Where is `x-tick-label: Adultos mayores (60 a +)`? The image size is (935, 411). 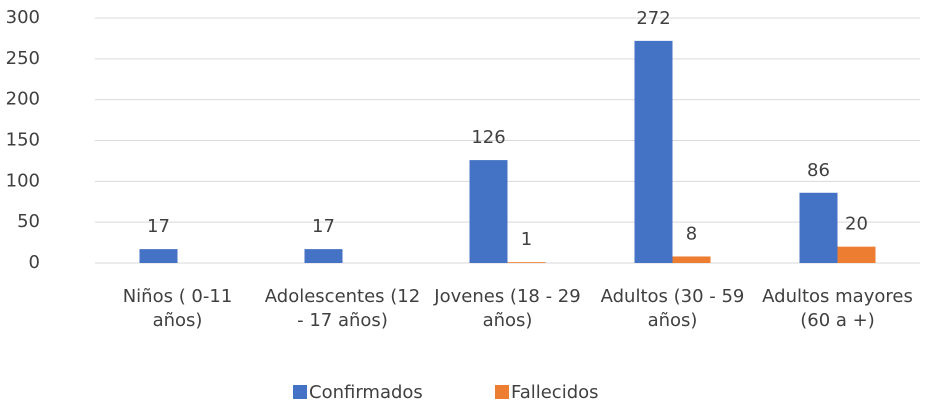 x-tick-label: Adultos mayores (60 a +) is located at coordinates (837, 308).